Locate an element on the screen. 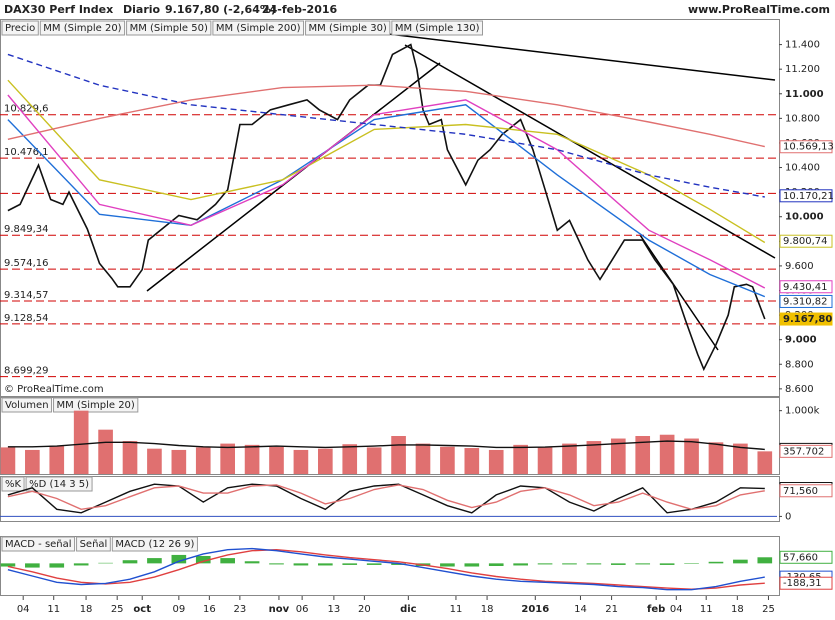 The width and height of the screenshot is (835, 620). value-badge-label: -188,31 is located at coordinates (802, 583).